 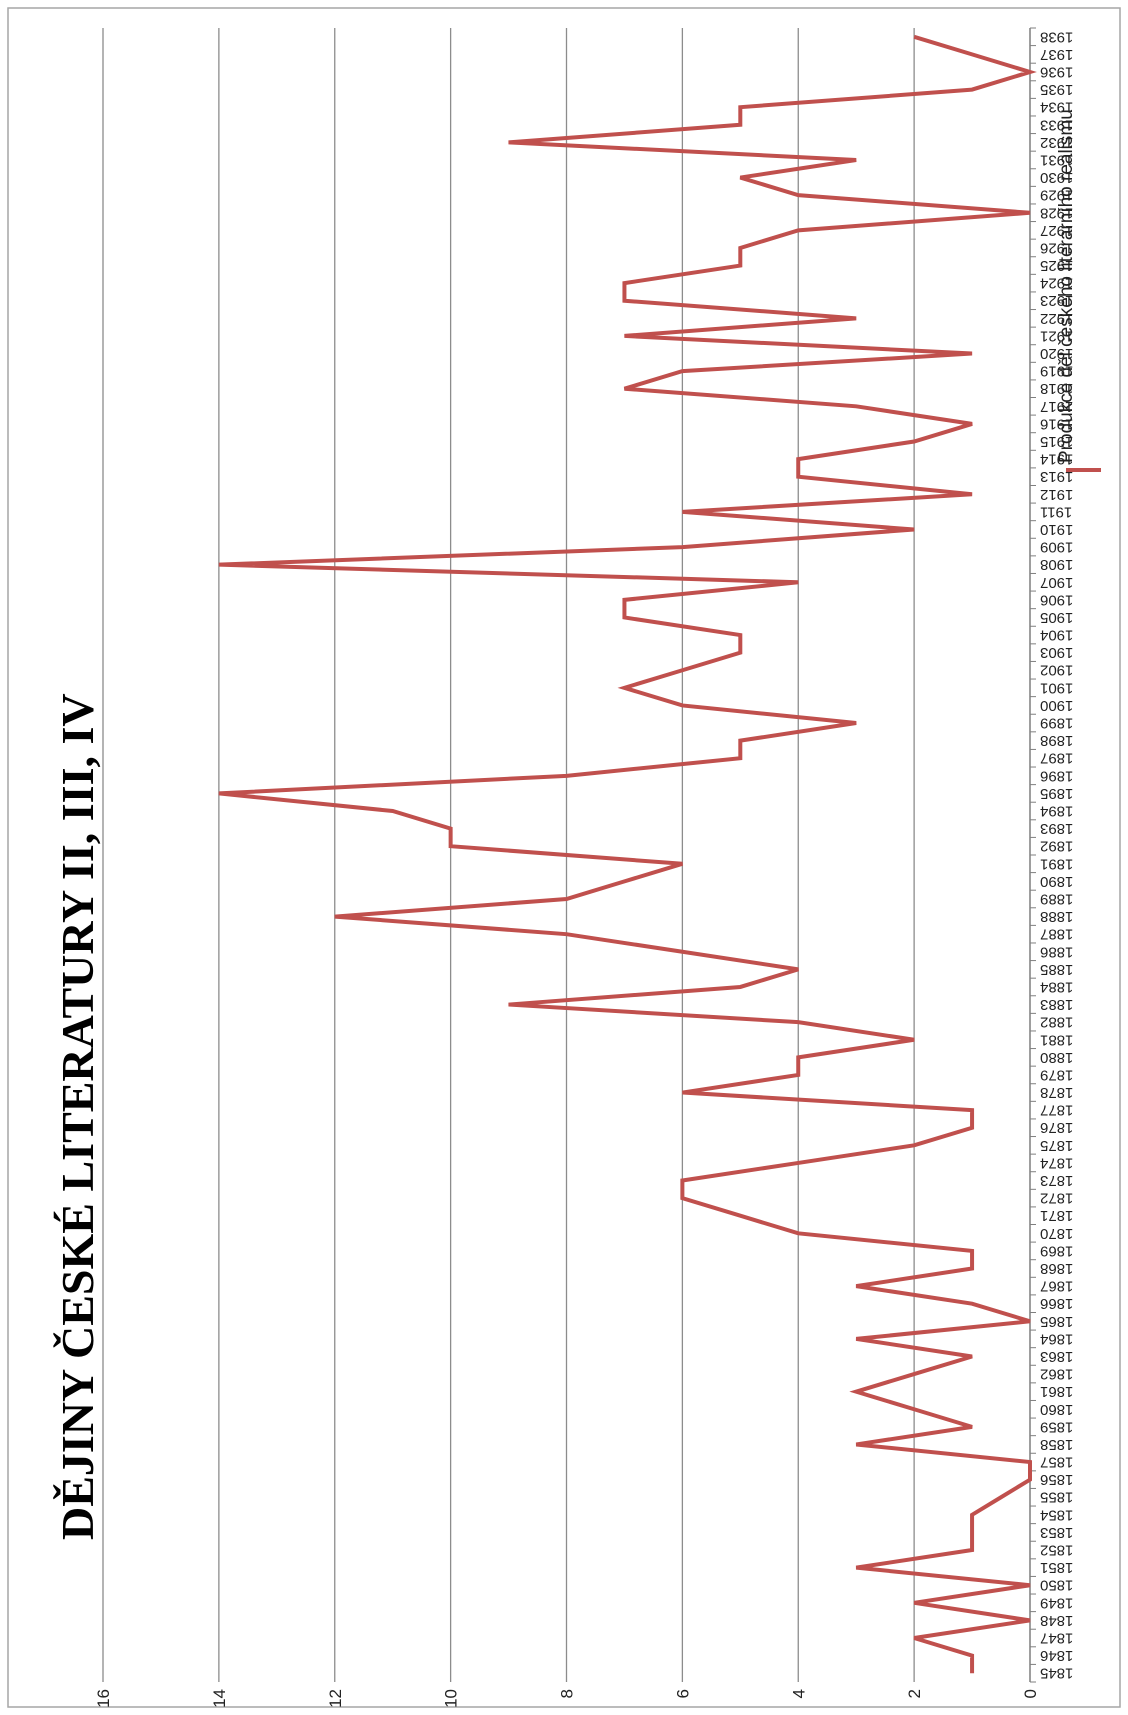 What do you see at coordinates (1056, 494) in the screenshot?
I see `x-tick-label: 1912` at bounding box center [1056, 494].